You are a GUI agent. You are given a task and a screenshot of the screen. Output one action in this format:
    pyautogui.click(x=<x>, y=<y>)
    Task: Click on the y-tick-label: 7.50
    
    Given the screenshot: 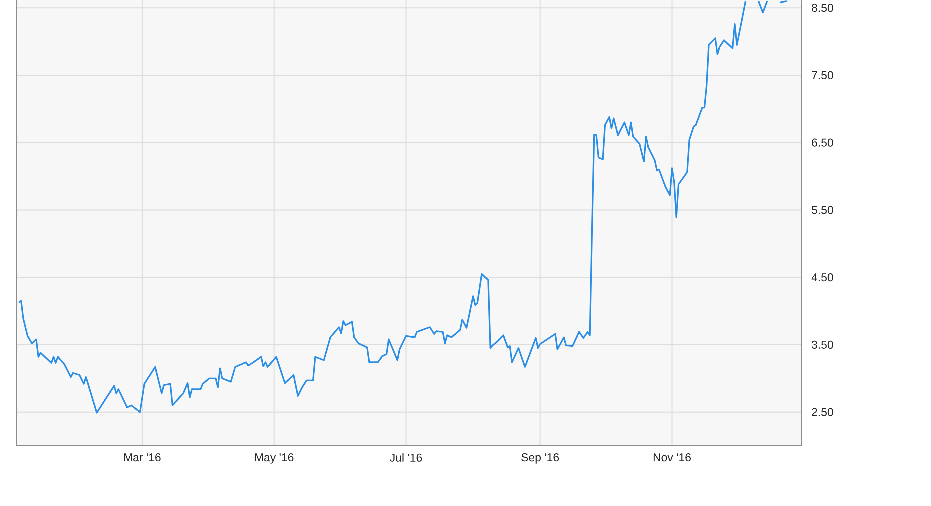 What is the action you would take?
    pyautogui.click(x=823, y=75)
    